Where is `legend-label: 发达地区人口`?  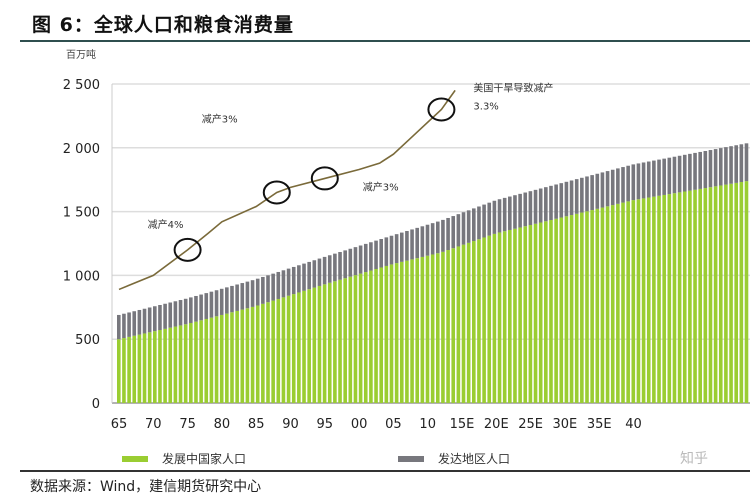 legend-label: 发达地区人口 is located at coordinates (474, 459).